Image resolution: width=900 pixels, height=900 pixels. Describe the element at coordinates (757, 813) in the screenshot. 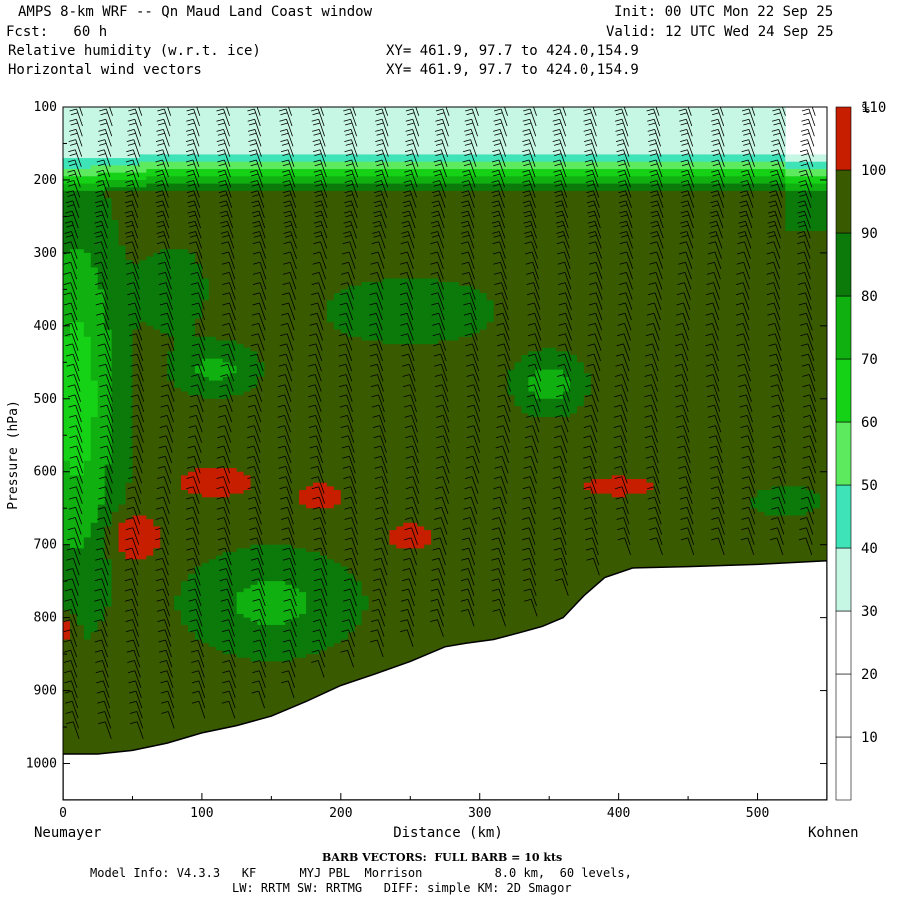

I see `x-tick-label: 500` at that location.